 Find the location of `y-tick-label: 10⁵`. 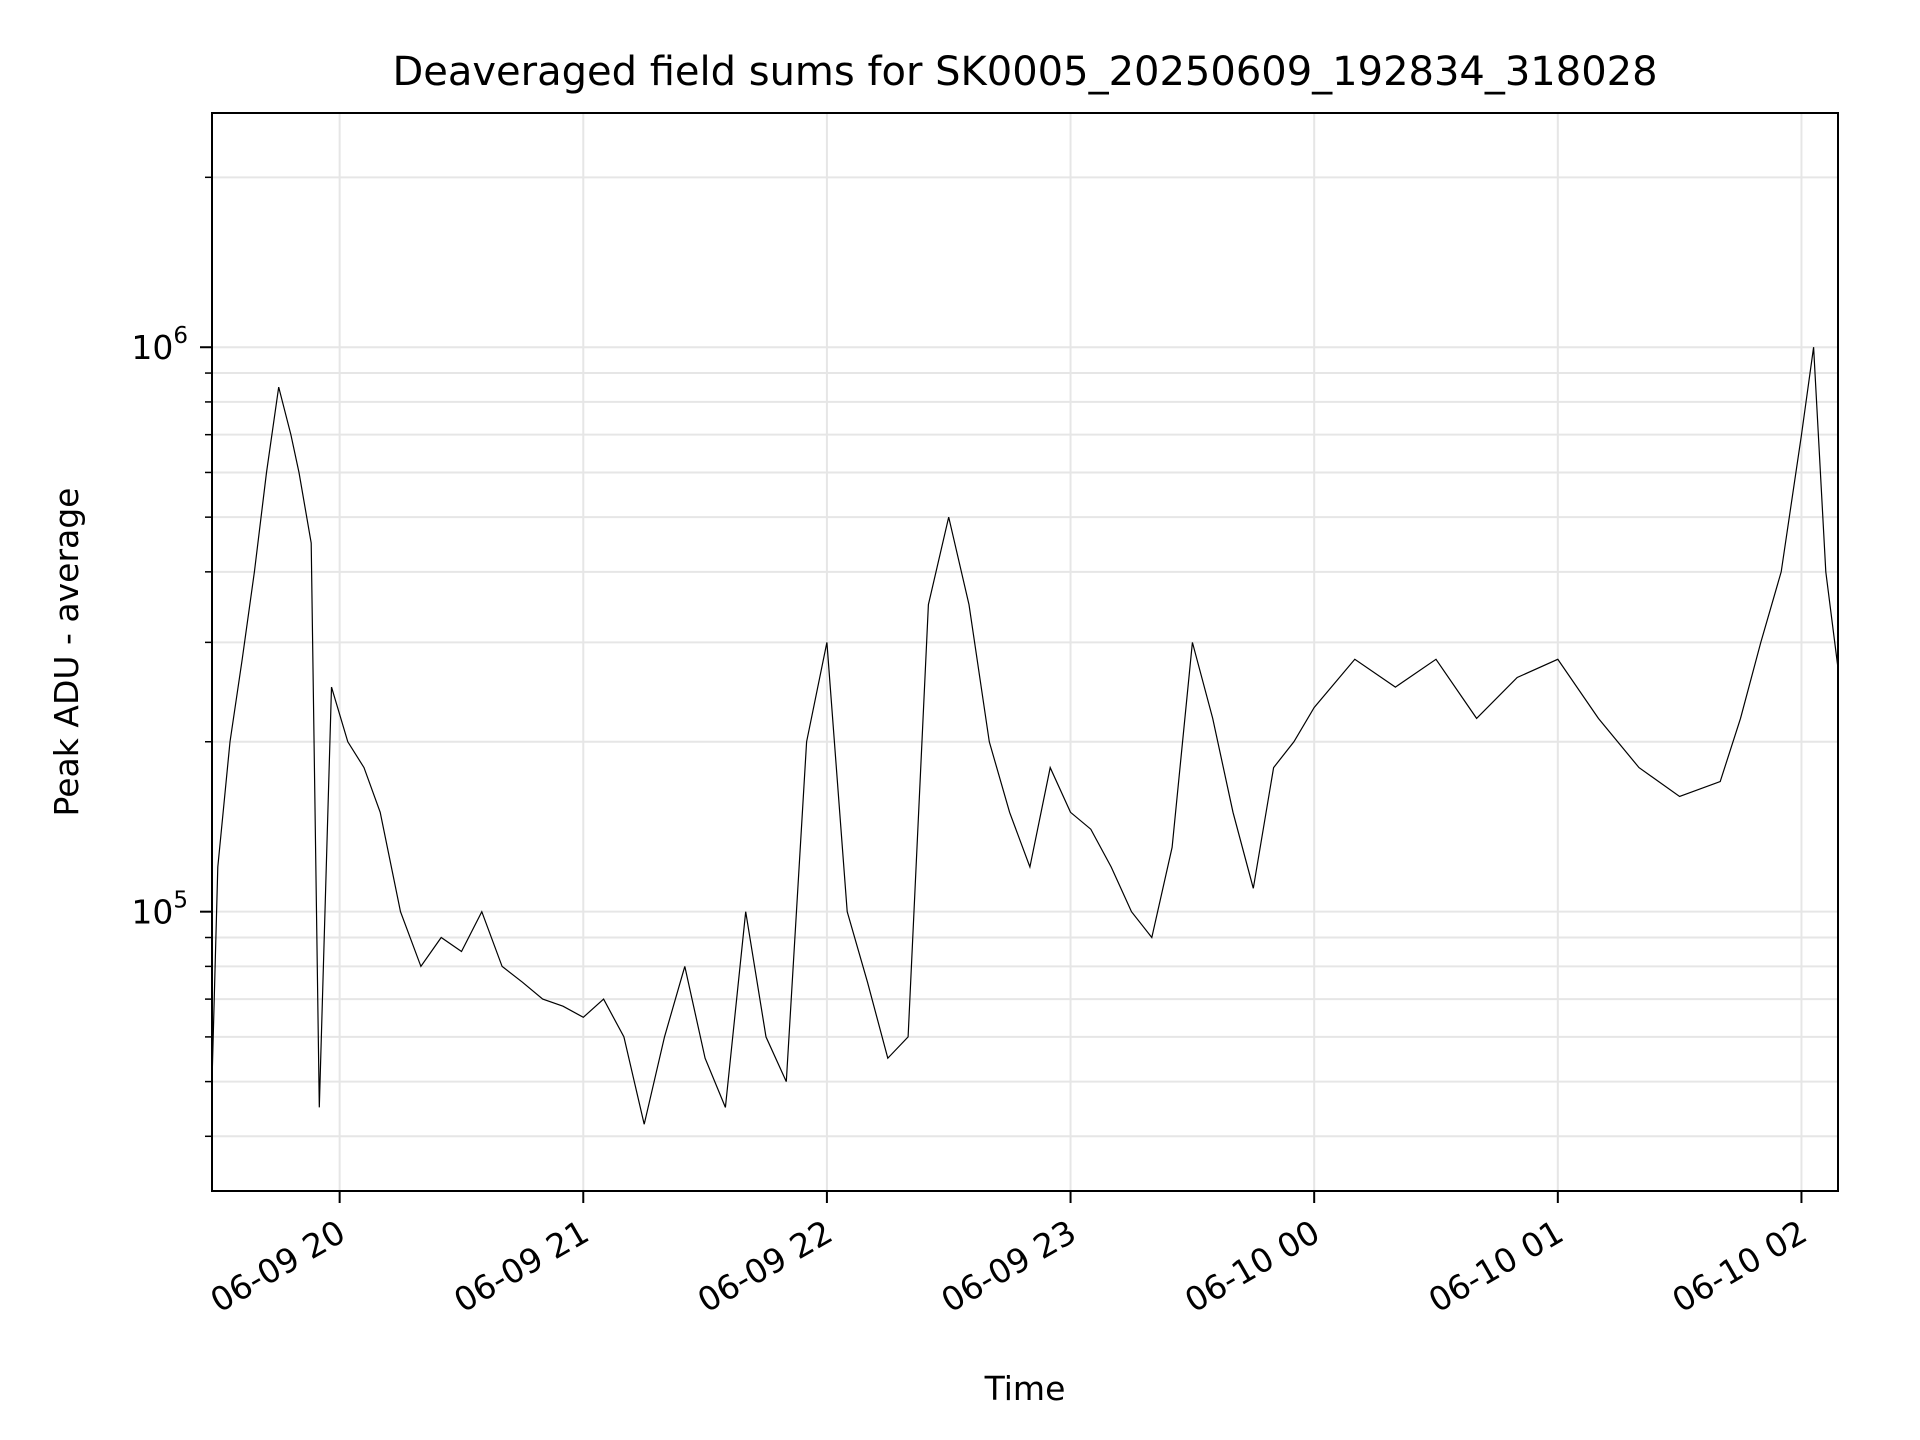

y-tick-label: 10⁵ is located at coordinates (159, 910).